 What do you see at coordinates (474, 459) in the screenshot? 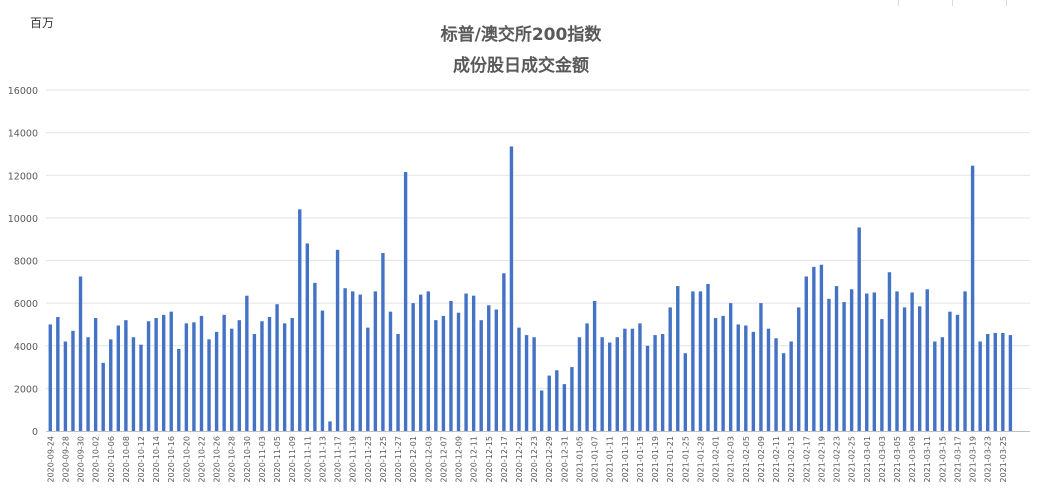
I see `x-tick-label: 2020-12-11` at bounding box center [474, 459].